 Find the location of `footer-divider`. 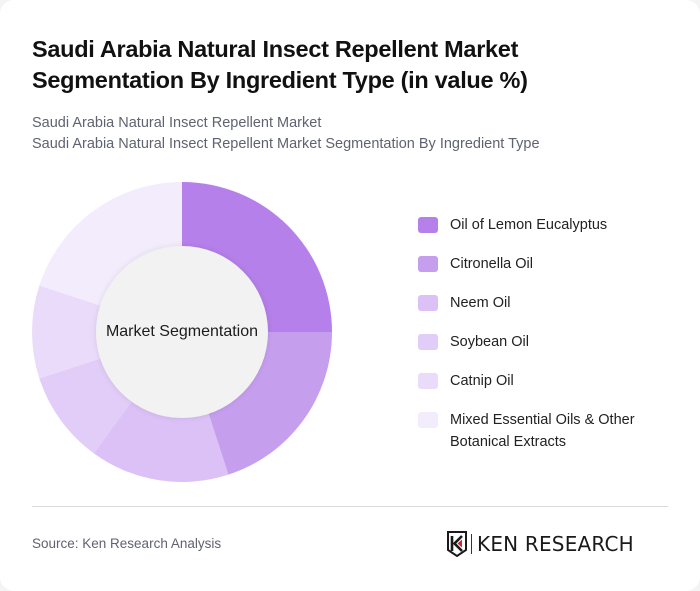

footer-divider is located at coordinates (350, 506).